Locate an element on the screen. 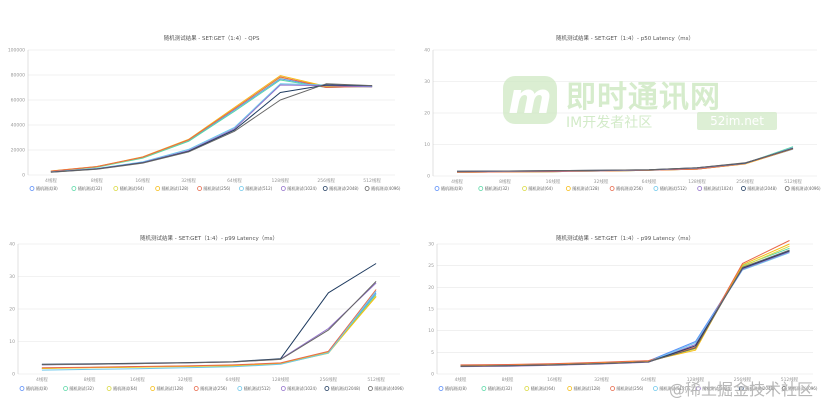 Image resolution: width=830 pixels, height=403 pixels. watermark-subtitle: IM开发者社区 is located at coordinates (609, 123).